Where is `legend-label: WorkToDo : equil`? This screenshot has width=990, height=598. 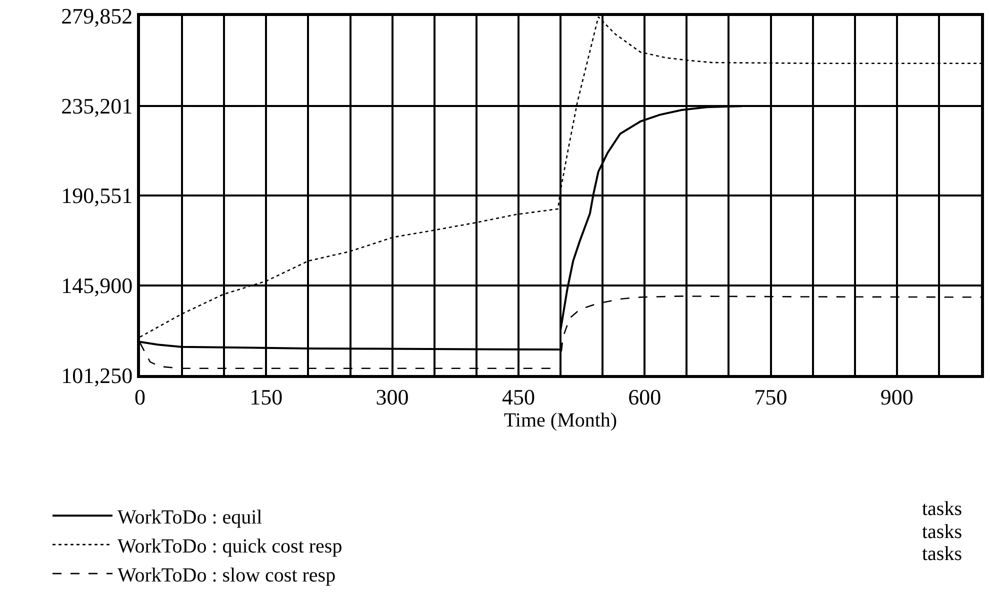 legend-label: WorkToDo : equil is located at coordinates (190, 517).